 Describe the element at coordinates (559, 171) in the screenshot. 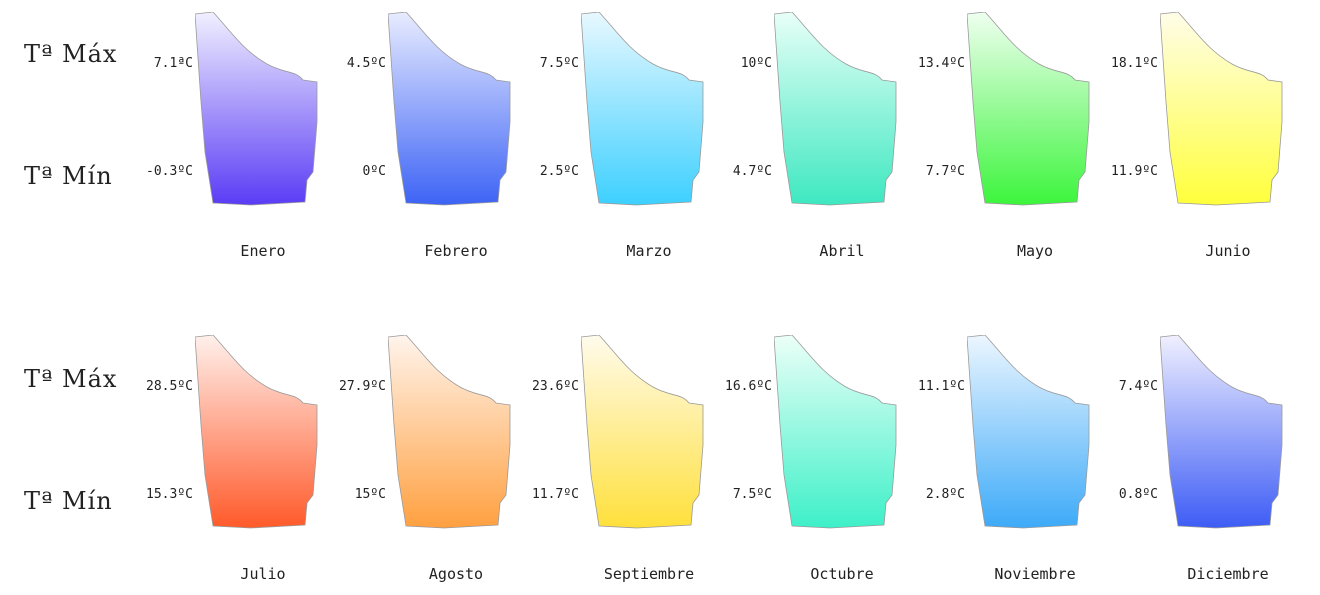

I see `min-temp-label: 2.5ºC` at that location.